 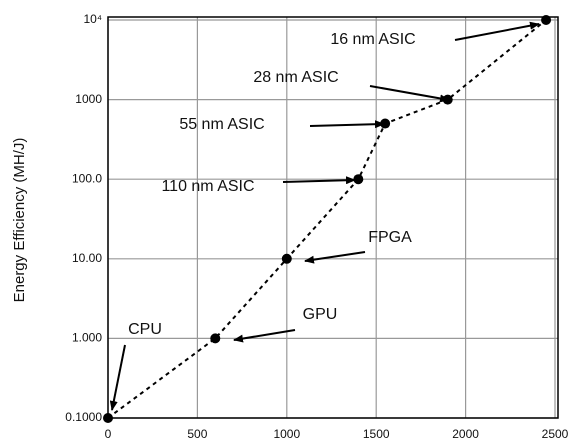 What do you see at coordinates (92, 19) in the screenshot?
I see `y-tick-label: 10⁴` at bounding box center [92, 19].